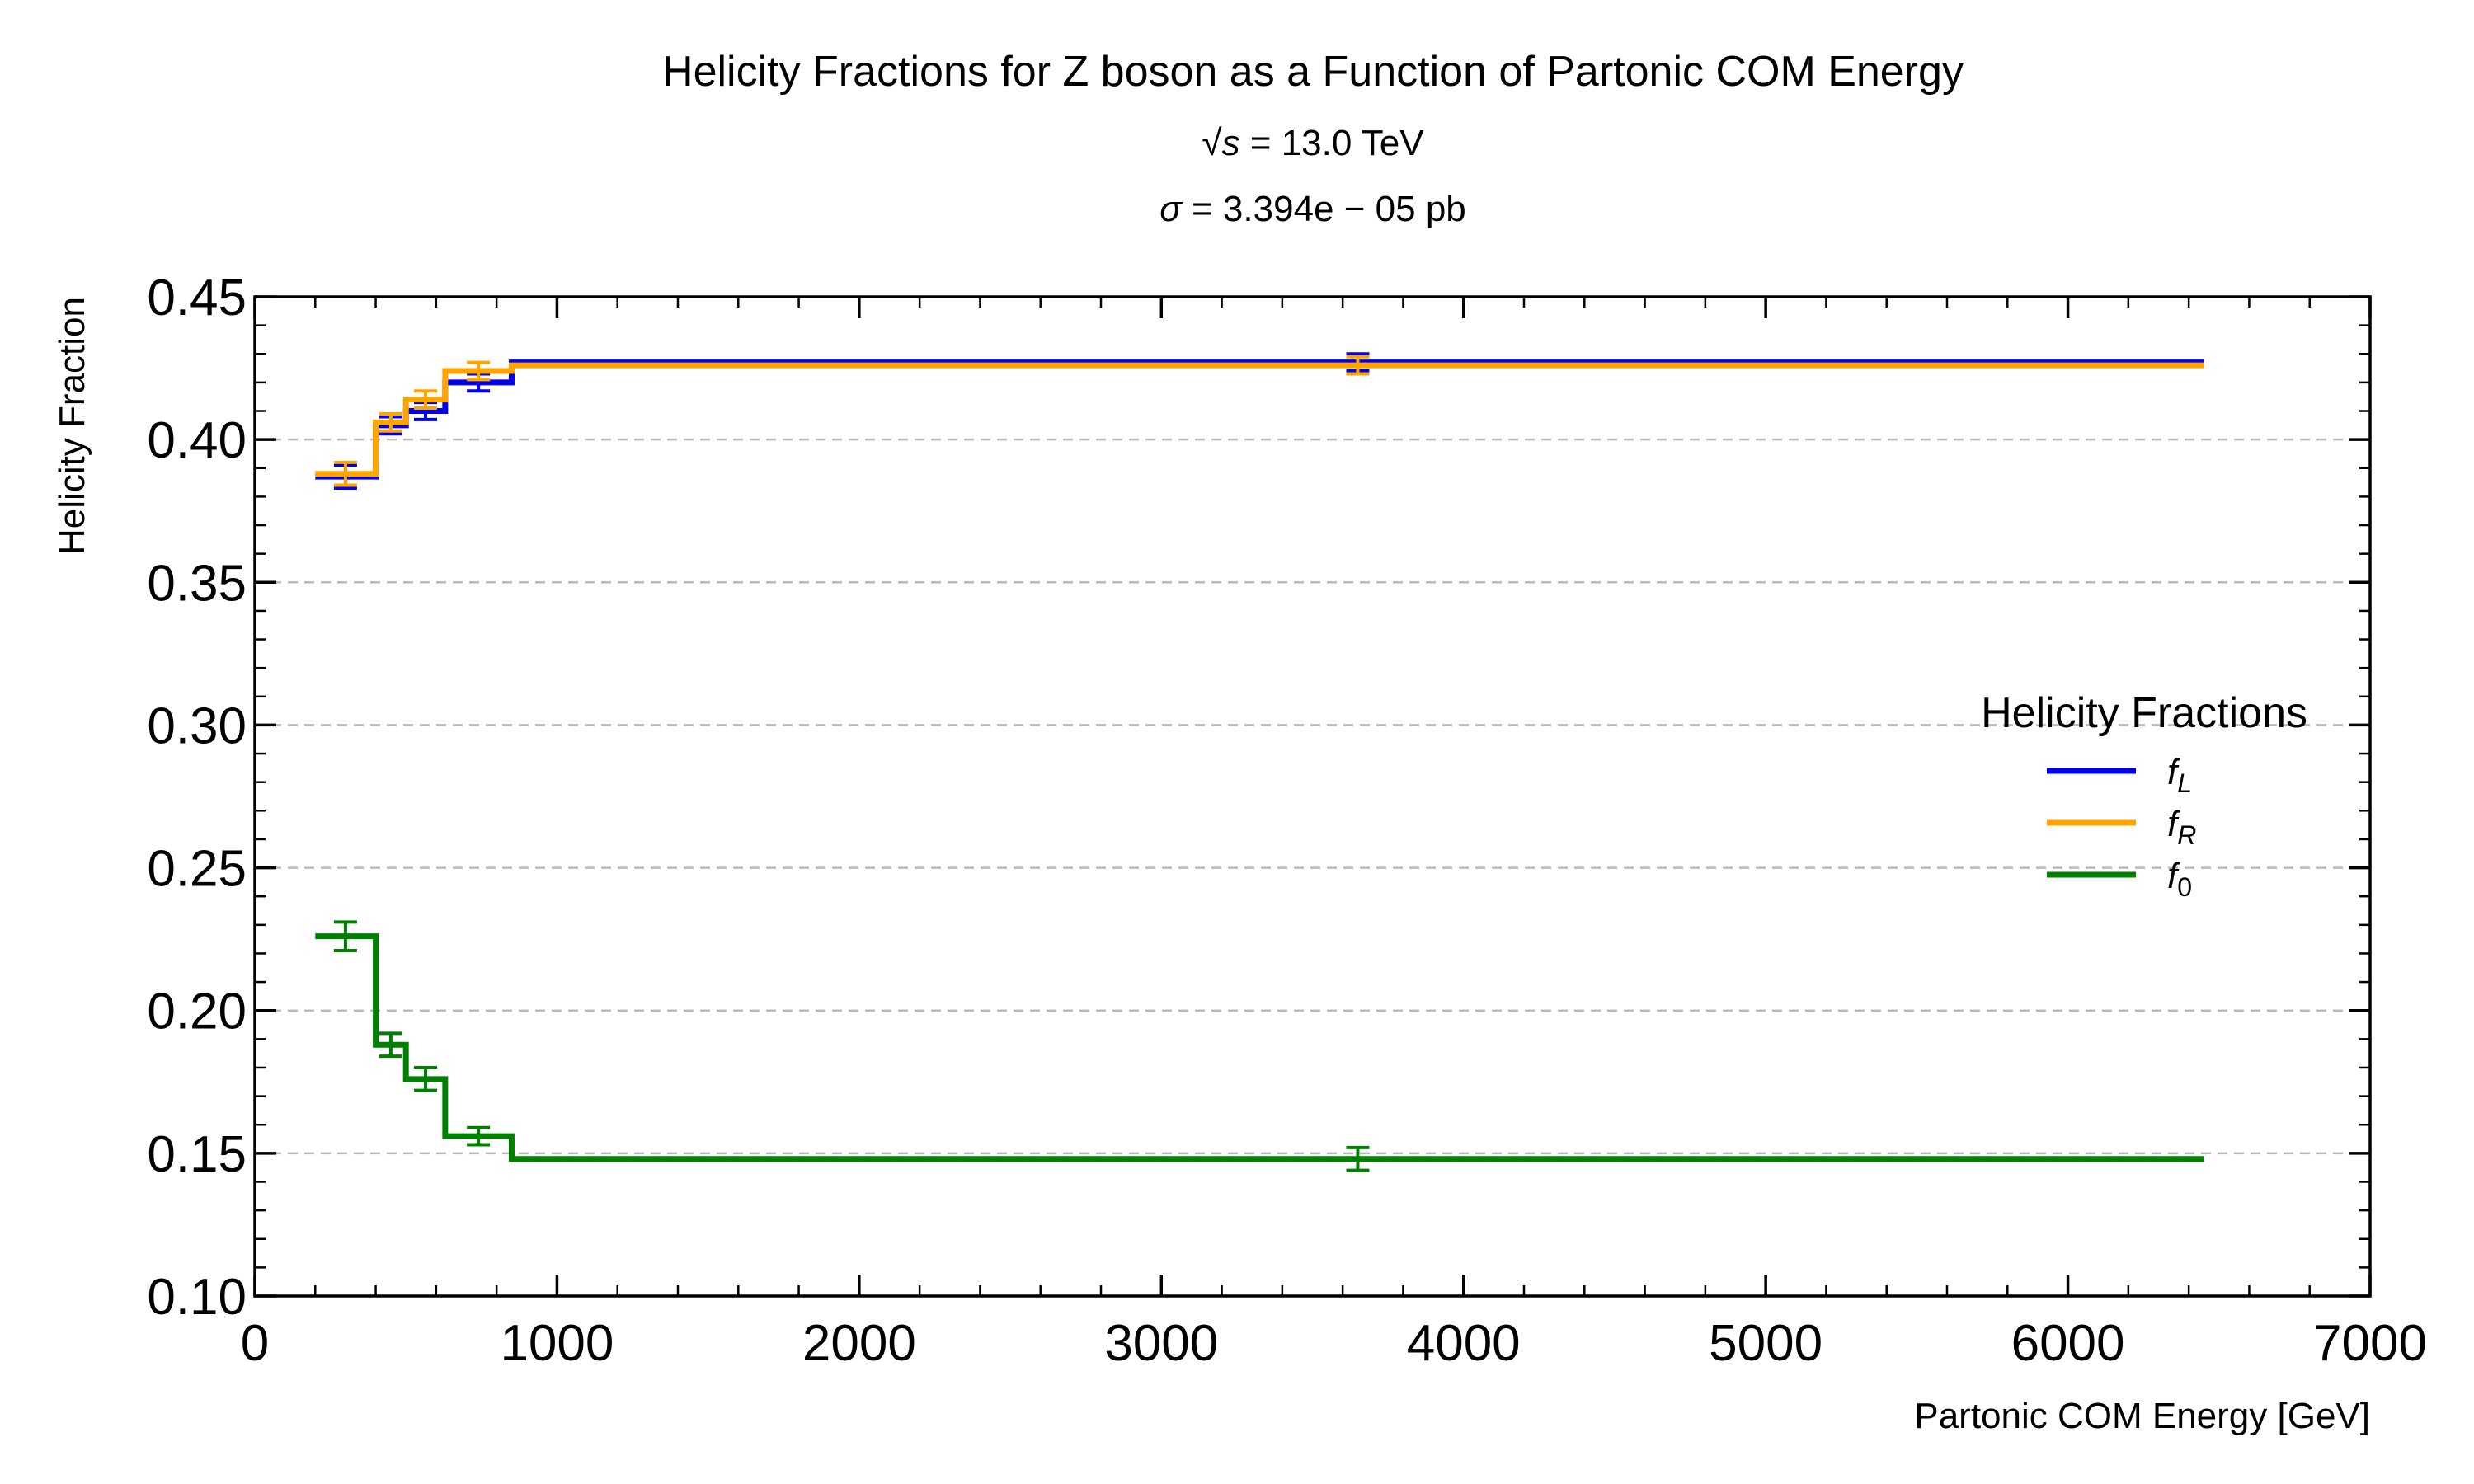 The image size is (2474, 1484). Describe the element at coordinates (1171, 209) in the screenshot. I see `subtitle-xsec-var: σ` at that location.